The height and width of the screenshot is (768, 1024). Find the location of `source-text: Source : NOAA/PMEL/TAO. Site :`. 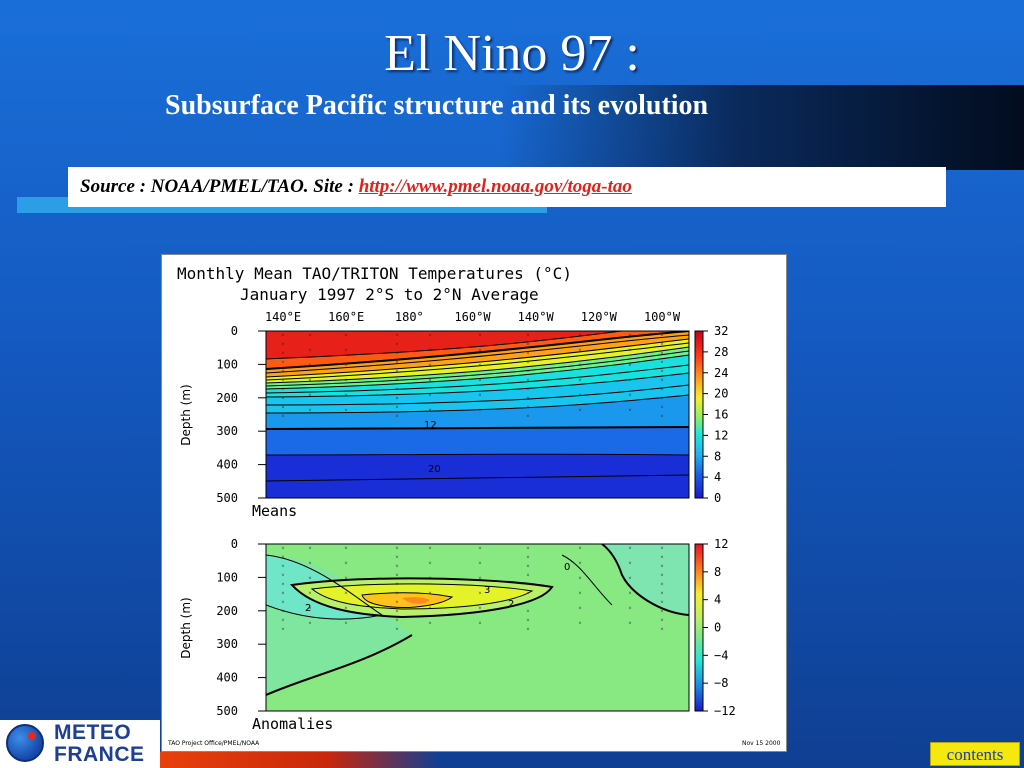

source-text: Source : NOAA/PMEL/TAO. Site : is located at coordinates (219, 186).